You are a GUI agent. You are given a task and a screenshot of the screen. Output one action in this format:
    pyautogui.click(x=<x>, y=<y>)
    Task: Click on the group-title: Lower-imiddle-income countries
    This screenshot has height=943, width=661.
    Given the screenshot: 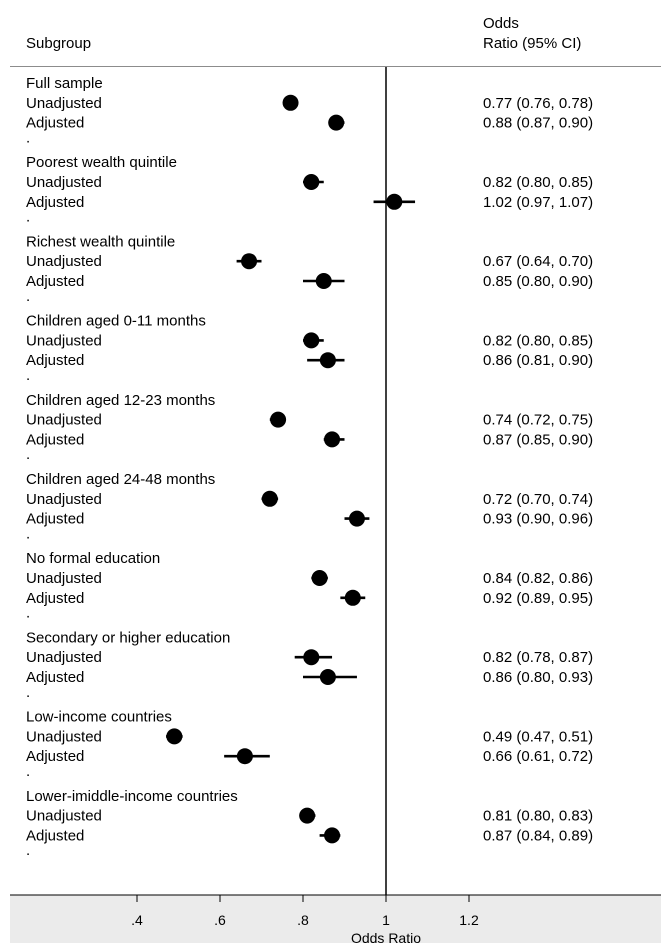 What is the action you would take?
    pyautogui.click(x=132, y=796)
    